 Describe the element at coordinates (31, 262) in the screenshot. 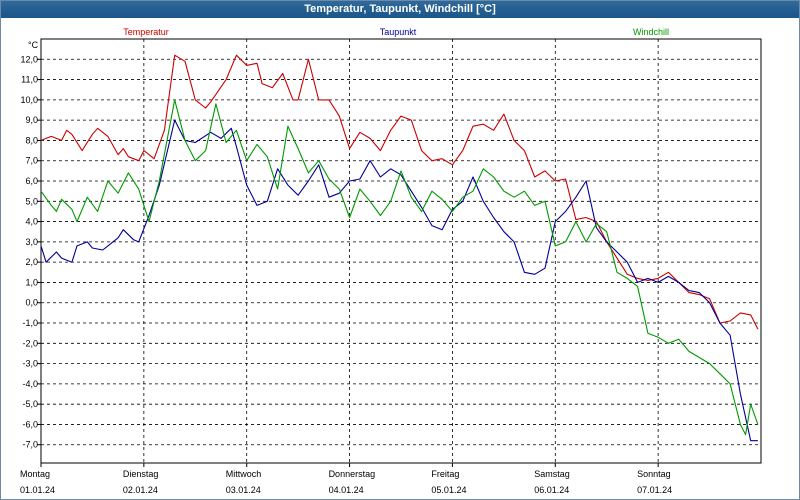

I see `y-tick-label: 2,0` at that location.